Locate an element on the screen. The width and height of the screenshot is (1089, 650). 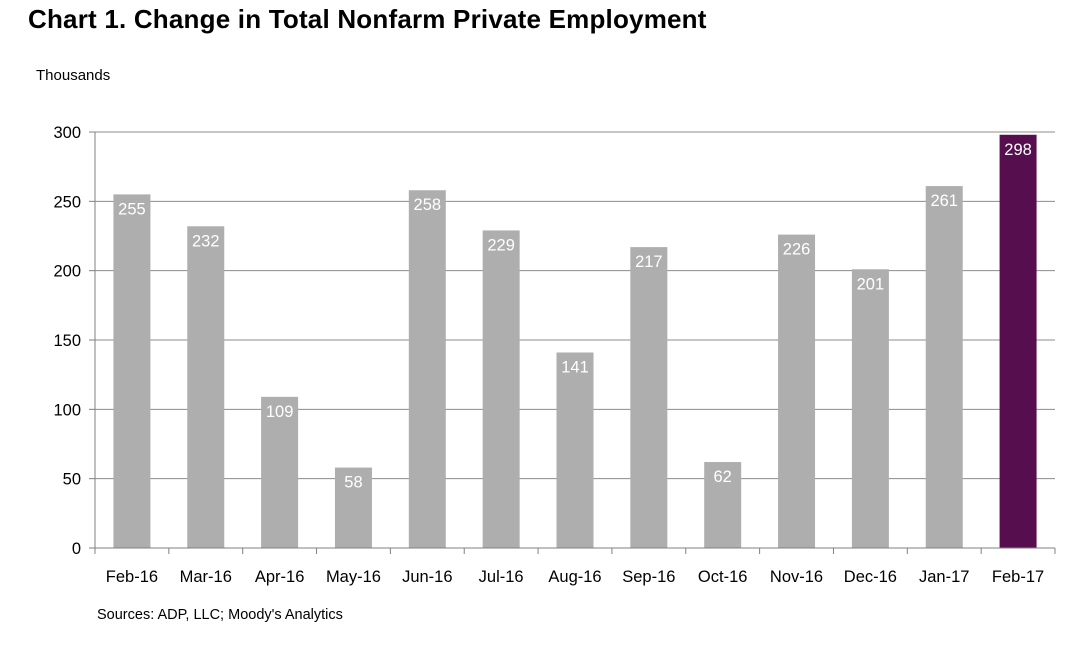
y-tick-label-50: 50 is located at coordinates (72, 480).